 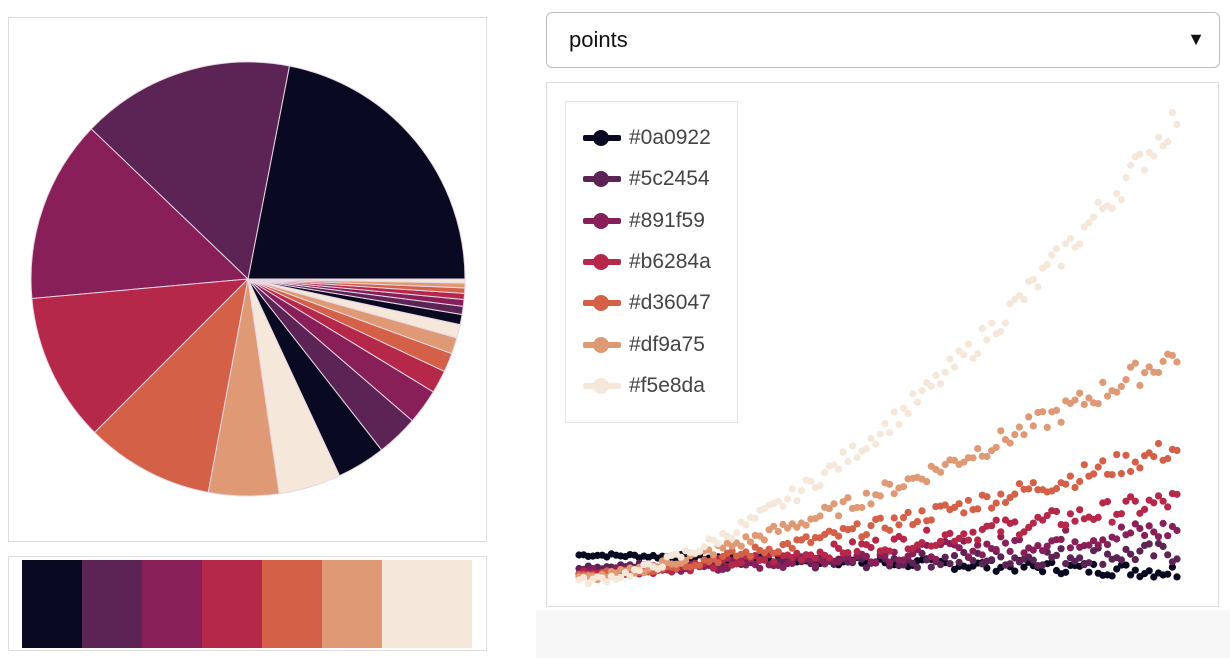 I want to click on legend-item: #b6284a, so click(x=647, y=262).